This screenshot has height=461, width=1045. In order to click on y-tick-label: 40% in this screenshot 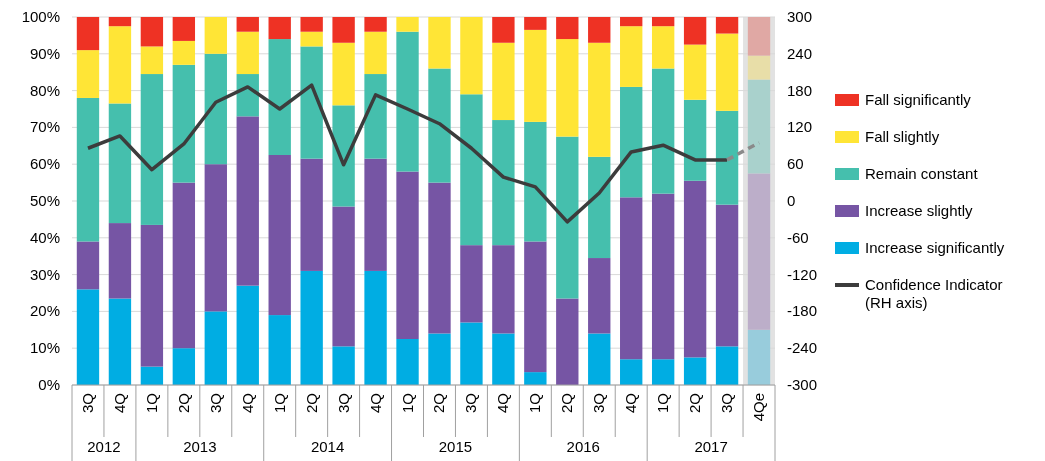, I will do `click(44, 237)`.